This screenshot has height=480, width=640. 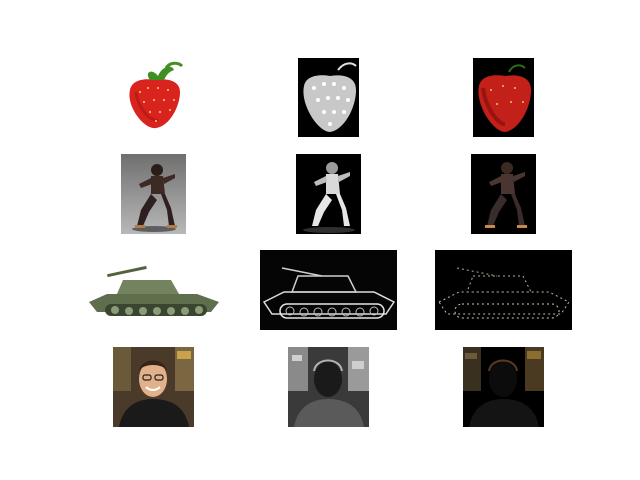 I want to click on tank-original-image, so click(x=154, y=291).